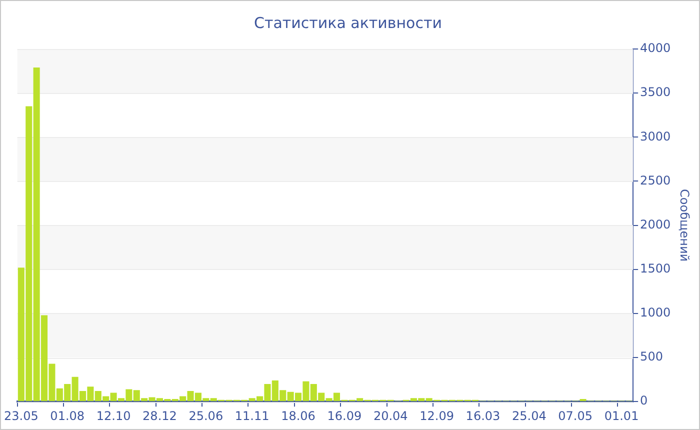 Image resolution: width=700 pixels, height=430 pixels. Describe the element at coordinates (655, 180) in the screenshot. I see `y-tick-label: 2500` at that location.